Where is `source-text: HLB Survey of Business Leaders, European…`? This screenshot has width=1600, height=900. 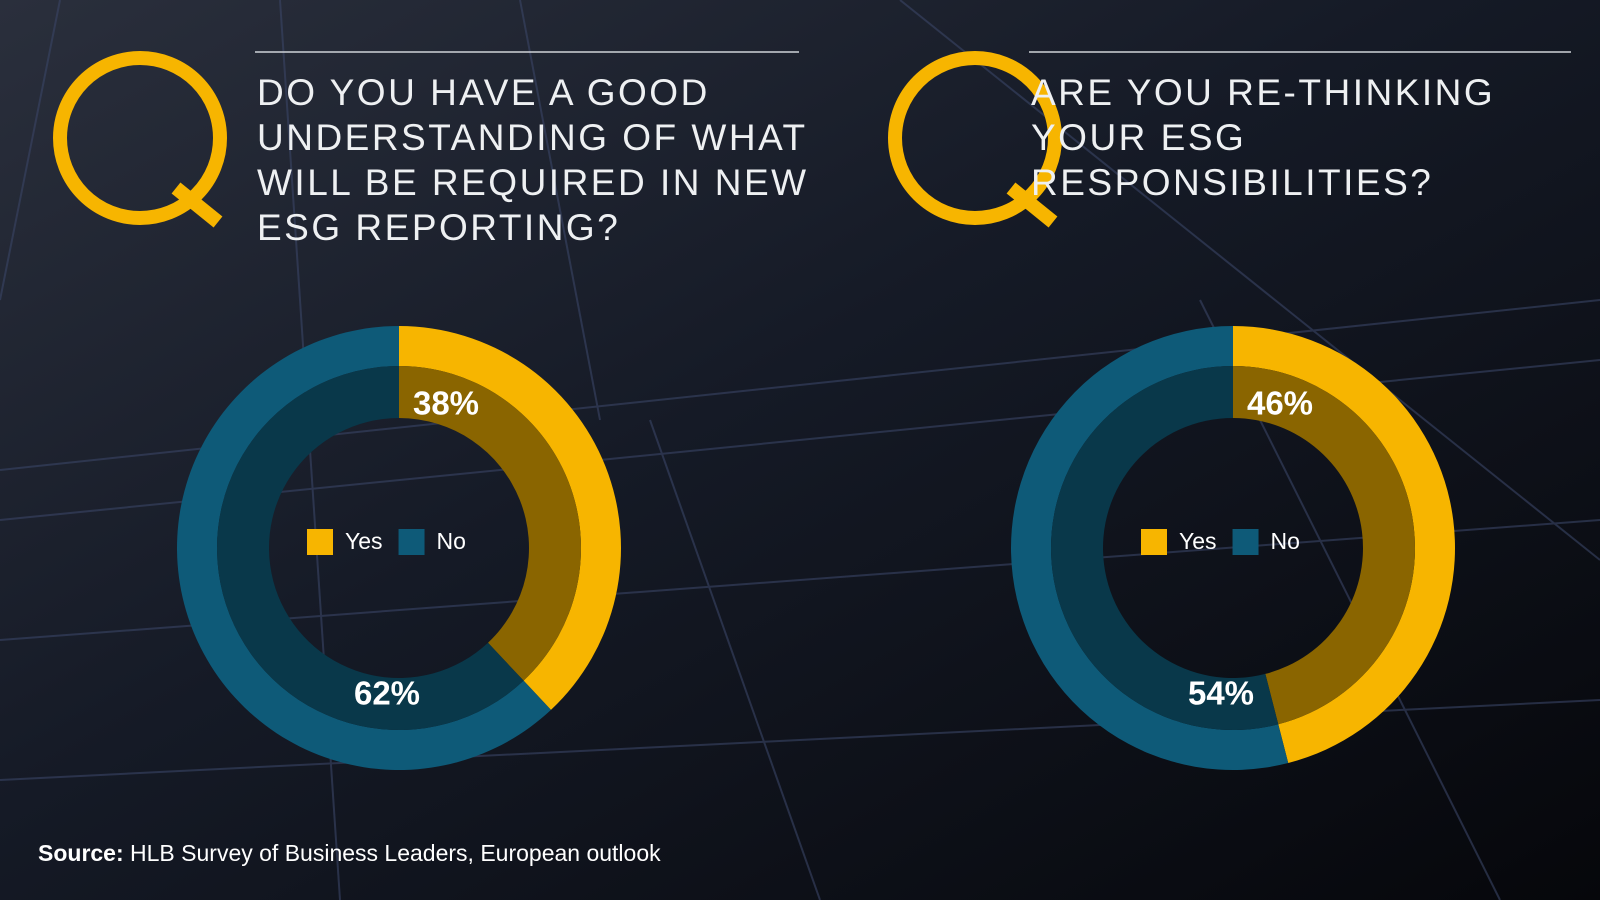 source-text: HLB Survey of Business Leaders, European… is located at coordinates (395, 853).